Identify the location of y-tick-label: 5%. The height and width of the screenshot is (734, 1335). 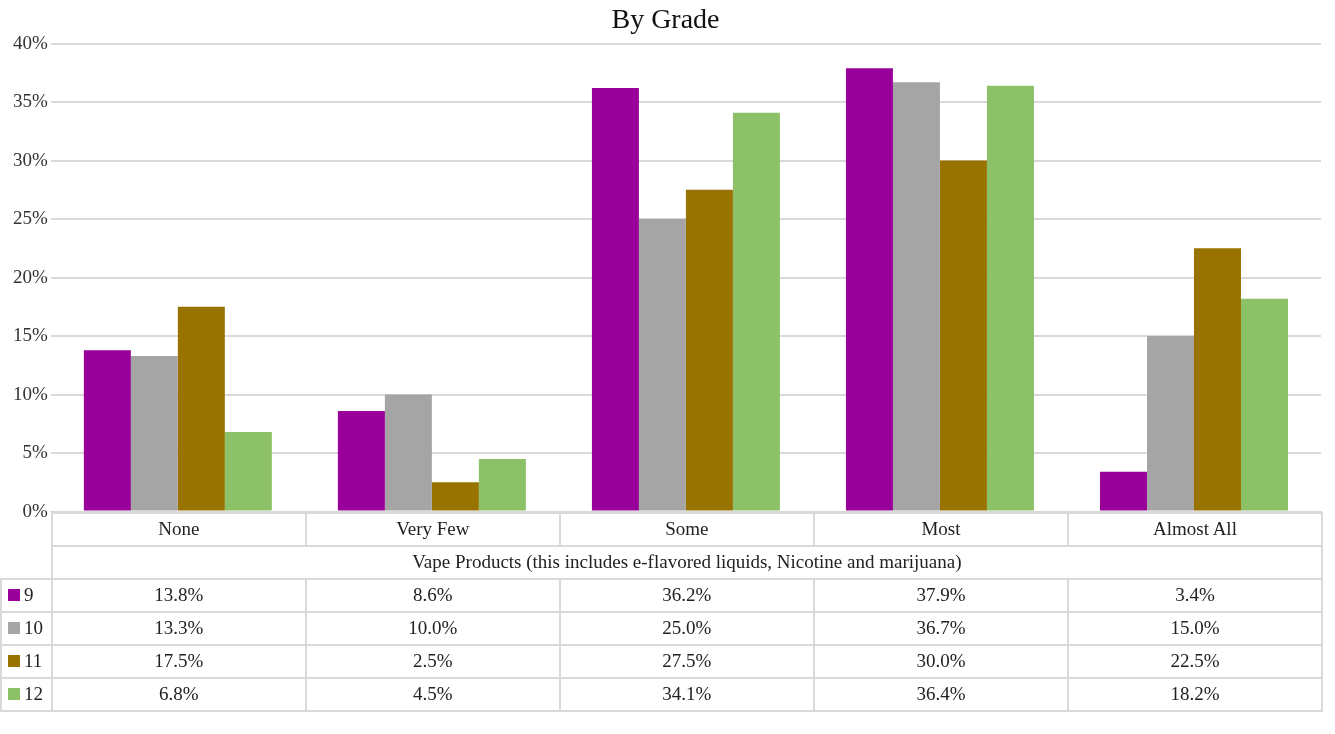
(35, 452).